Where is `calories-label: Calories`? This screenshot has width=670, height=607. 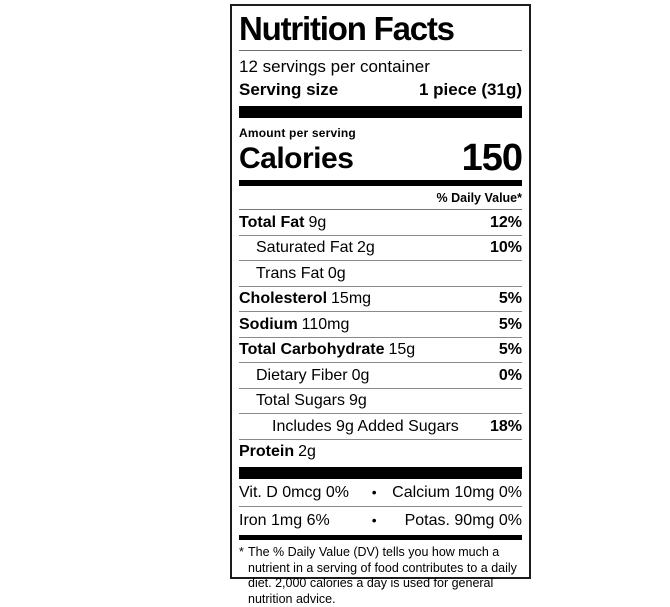
calories-label: Calories is located at coordinates (296, 158).